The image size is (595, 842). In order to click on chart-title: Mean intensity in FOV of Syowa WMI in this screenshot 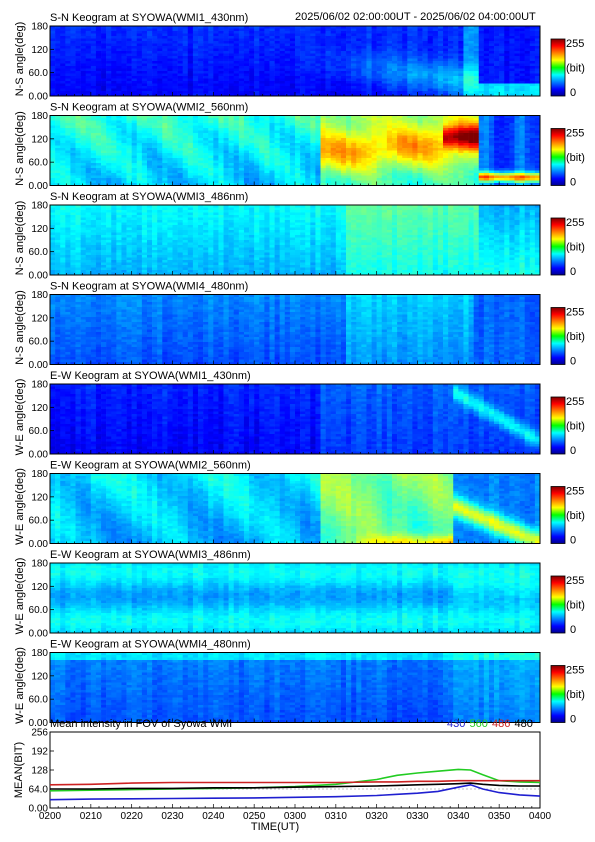, I will do `click(141, 724)`.